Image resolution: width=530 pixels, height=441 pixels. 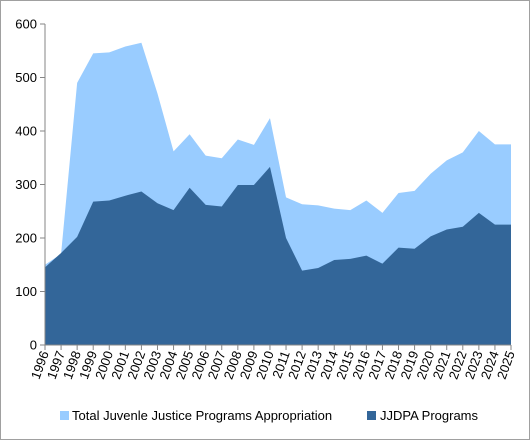 I want to click on y-tick-label: 200, so click(x=26, y=238).